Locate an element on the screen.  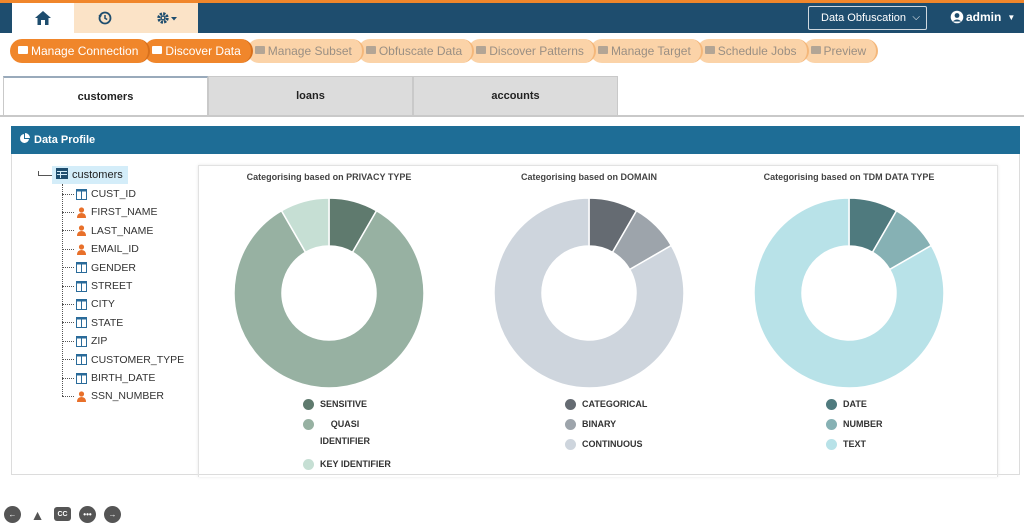
home-button is located at coordinates (43, 18).